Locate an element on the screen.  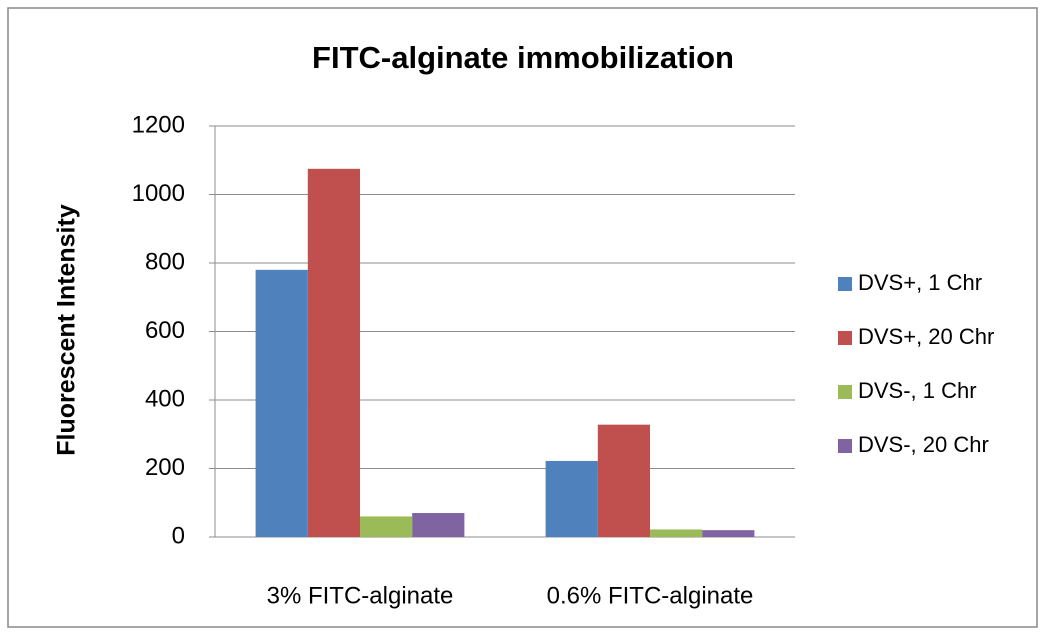
y-axis-label: Fluorescent Intensity is located at coordinates (67, 330).